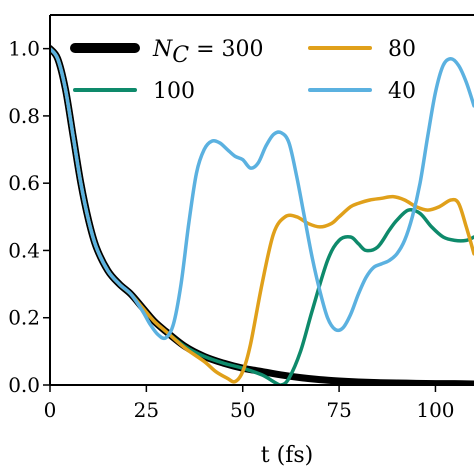 This screenshot has width=474, height=474. What do you see at coordinates (338, 410) in the screenshot?
I see `x-tick-label: 75` at bounding box center [338, 410].